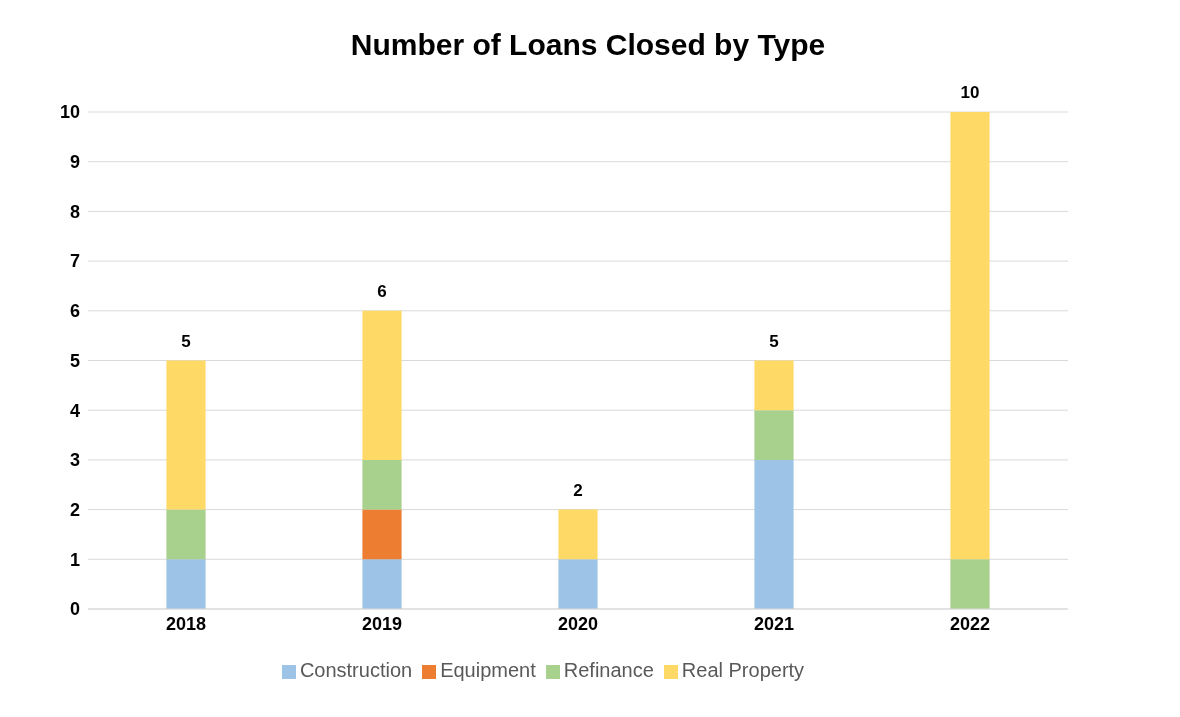 The width and height of the screenshot is (1180, 717). What do you see at coordinates (74, 261) in the screenshot?
I see `y-tick-label: 7` at bounding box center [74, 261].